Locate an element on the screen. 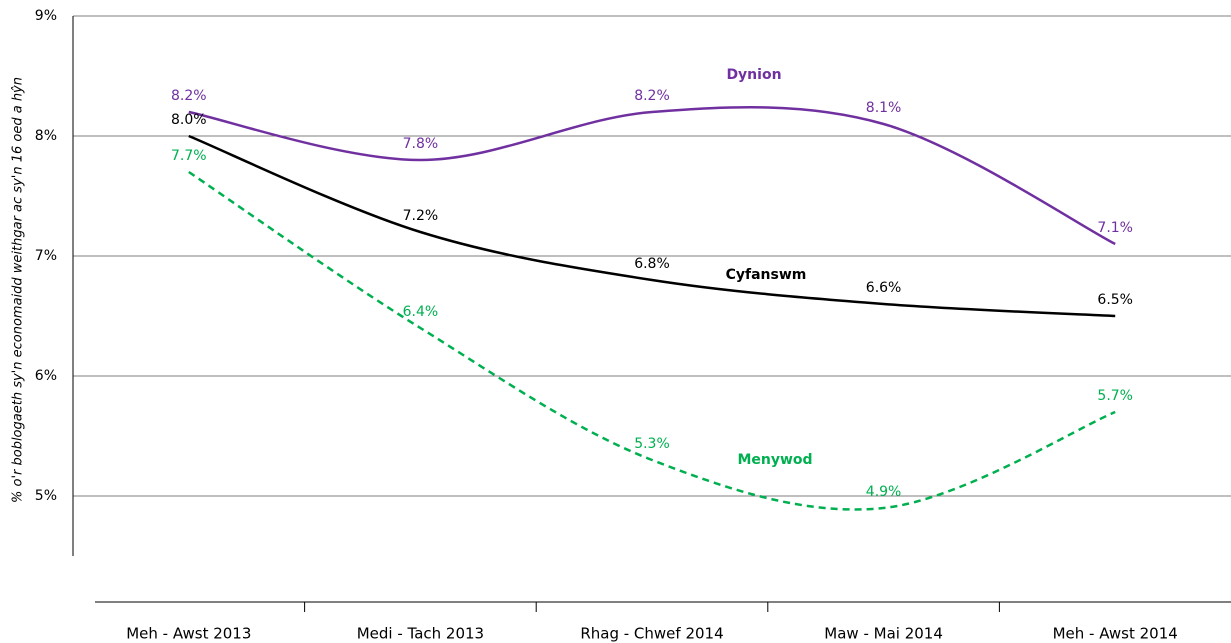 The image size is (1231, 643). data-label: 4.9% is located at coordinates (884, 492).